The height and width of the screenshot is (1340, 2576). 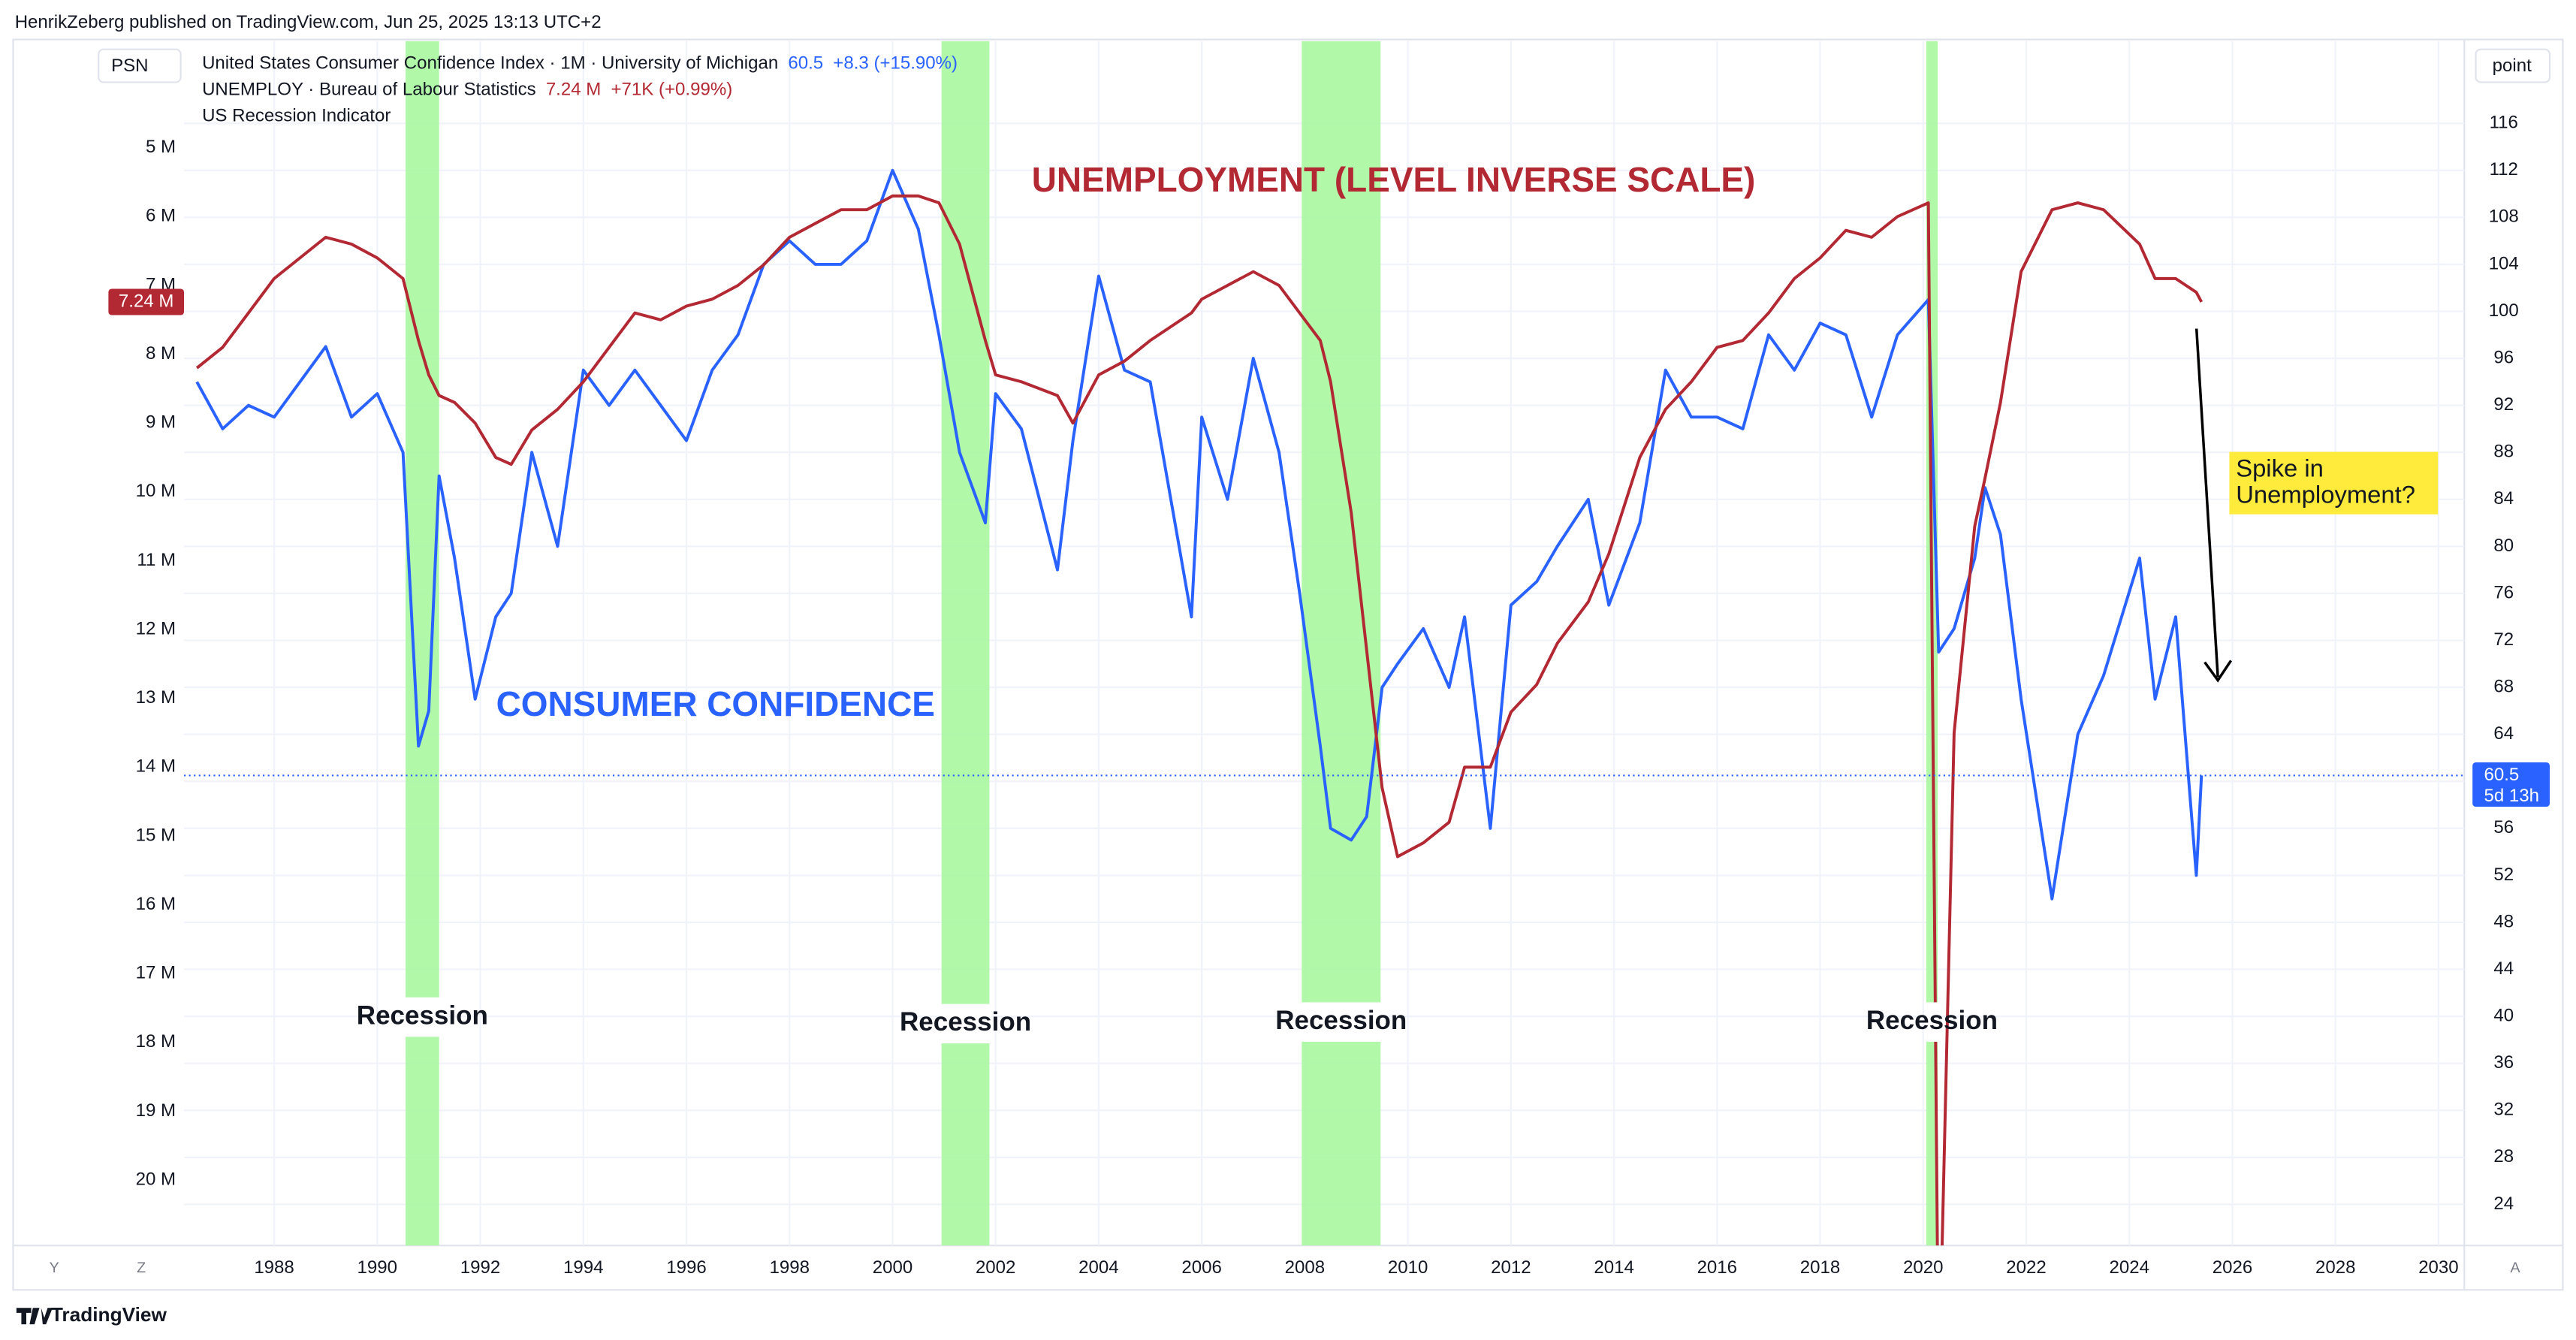 I want to click on y2-tick-label: 80, so click(x=2503, y=546).